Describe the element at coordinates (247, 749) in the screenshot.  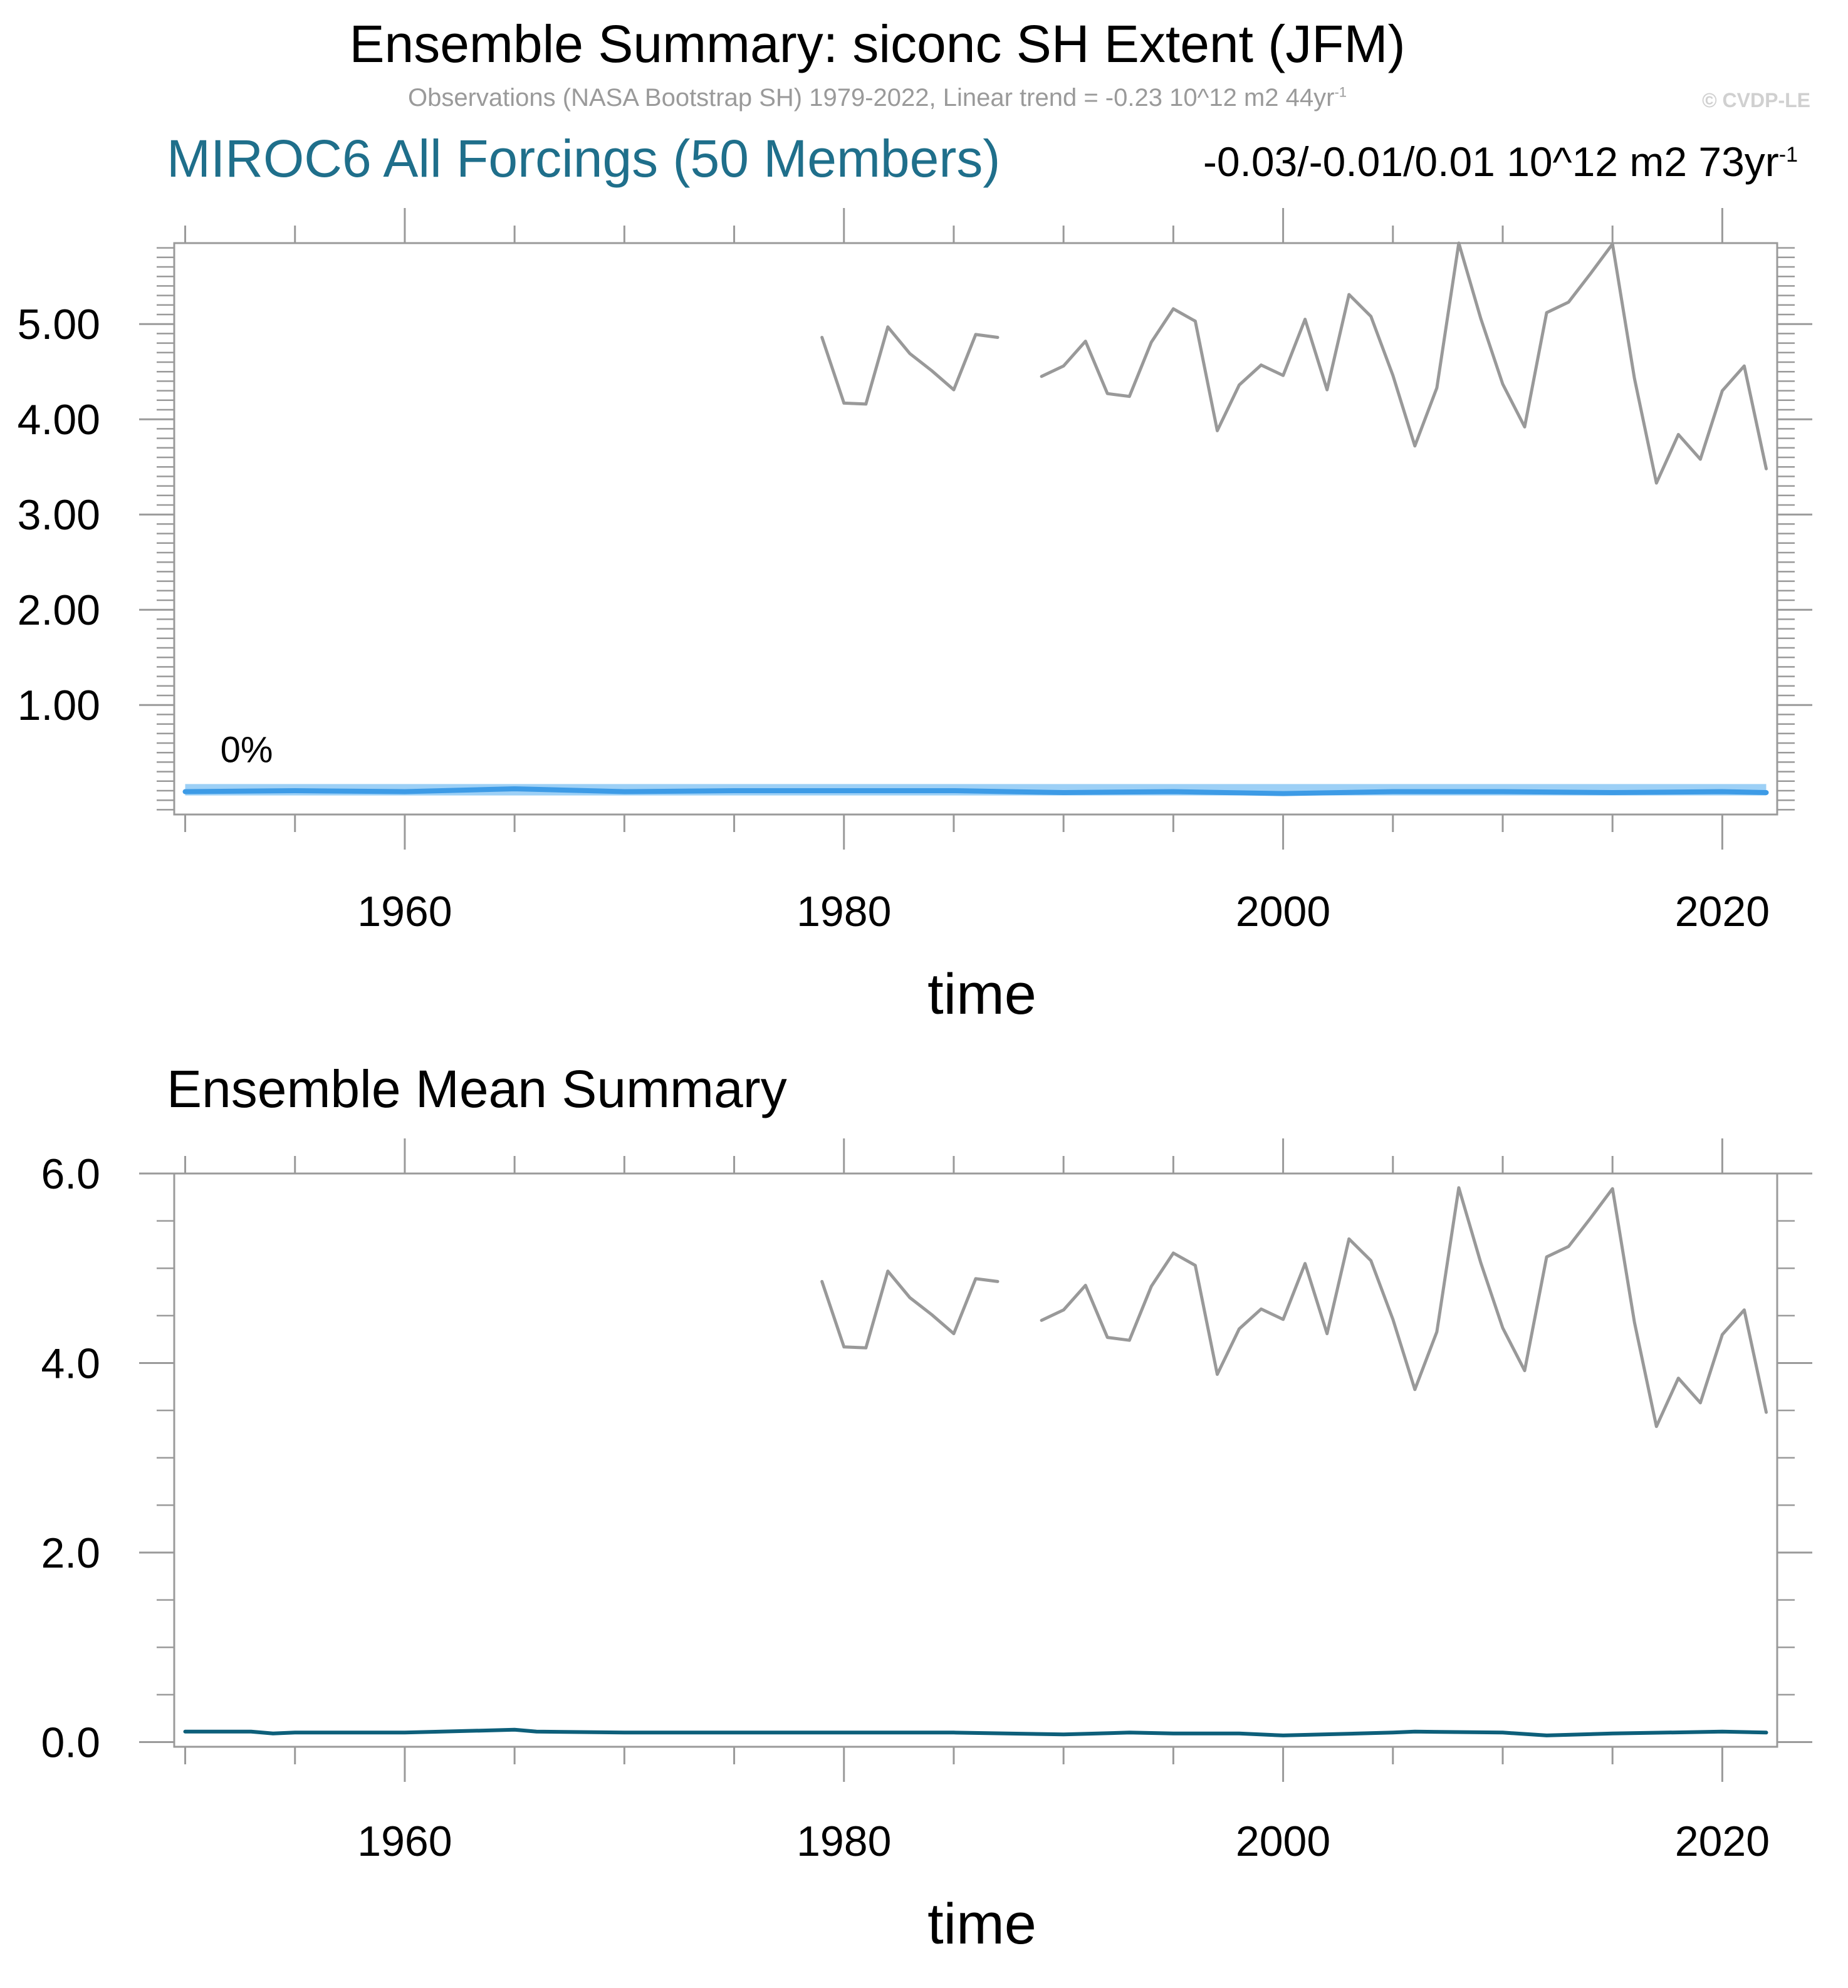
I see `panel1-percent-annotation: 0%` at that location.